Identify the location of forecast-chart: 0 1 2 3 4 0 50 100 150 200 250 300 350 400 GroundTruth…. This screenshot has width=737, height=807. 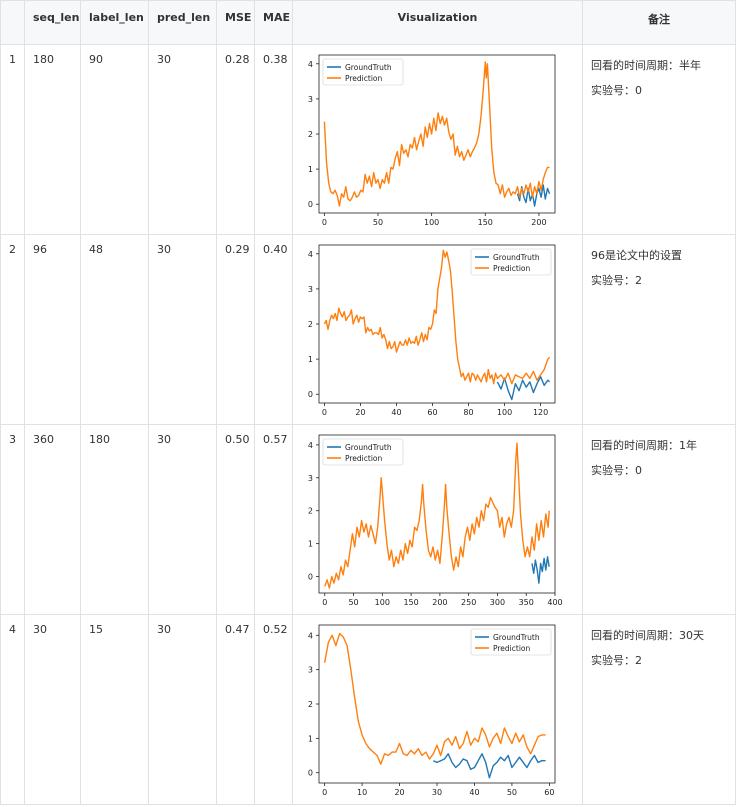
(435, 520).